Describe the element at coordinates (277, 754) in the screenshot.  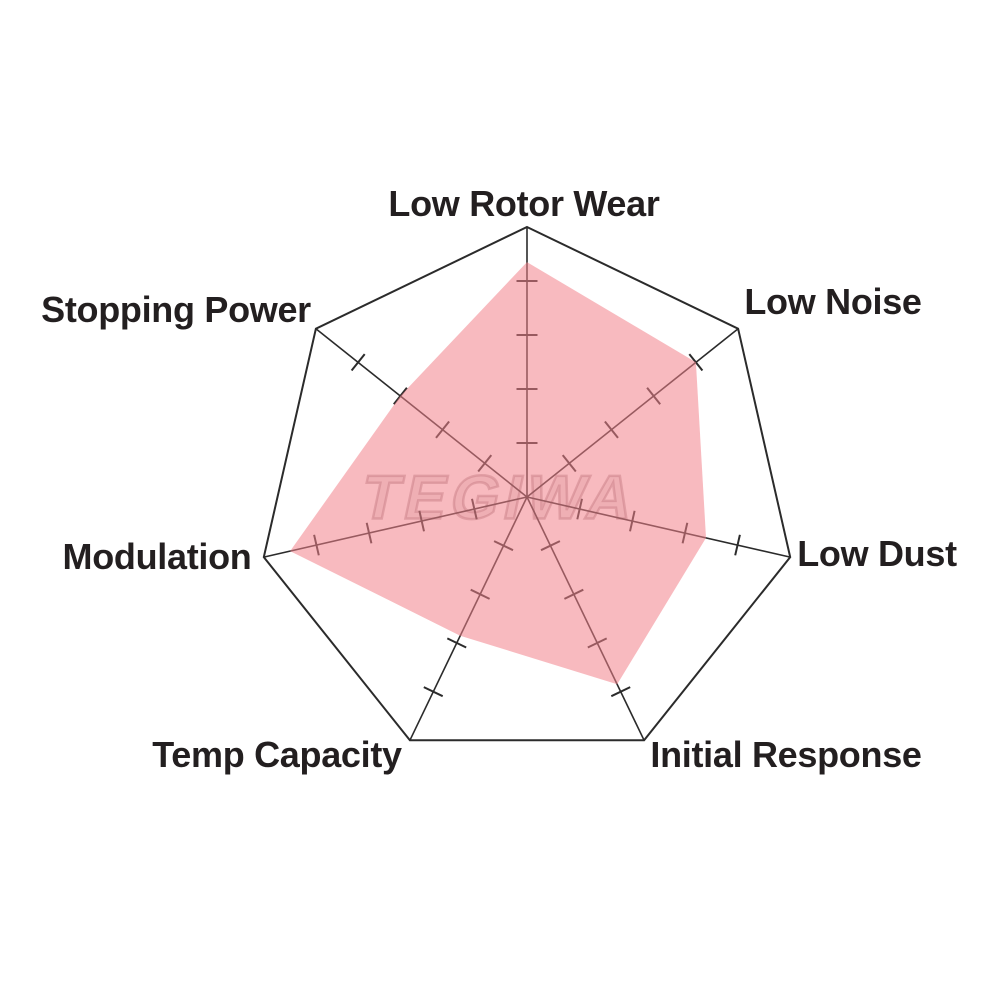
I see `axis-label-temp-capacity: Temp Capacity` at that location.